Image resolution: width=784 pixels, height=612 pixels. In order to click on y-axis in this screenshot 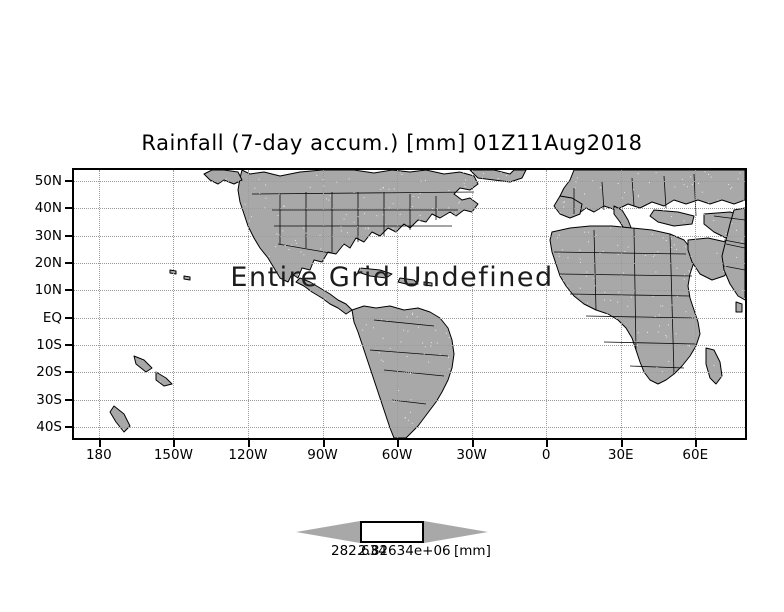, I will do `click(36, 306)`.